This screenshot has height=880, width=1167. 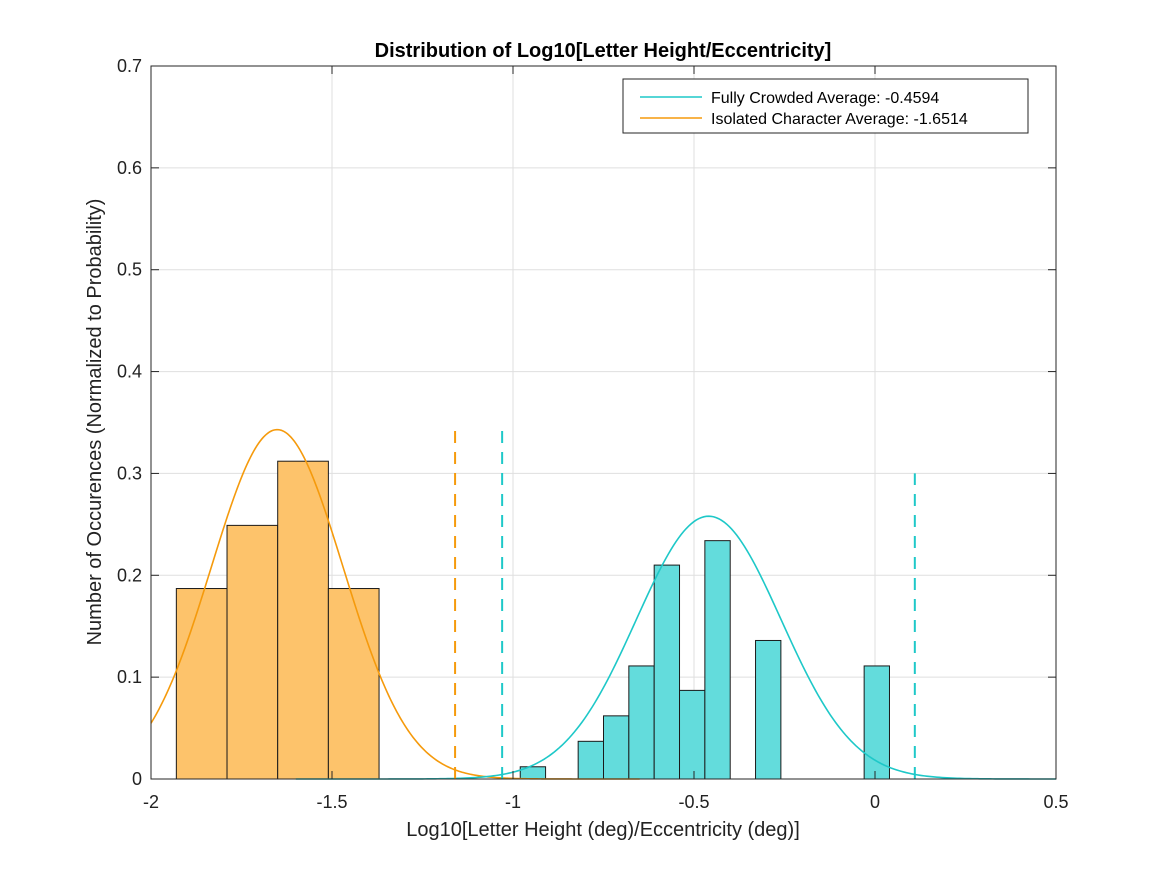 I want to click on y-tick-label: 0, so click(x=137, y=779).